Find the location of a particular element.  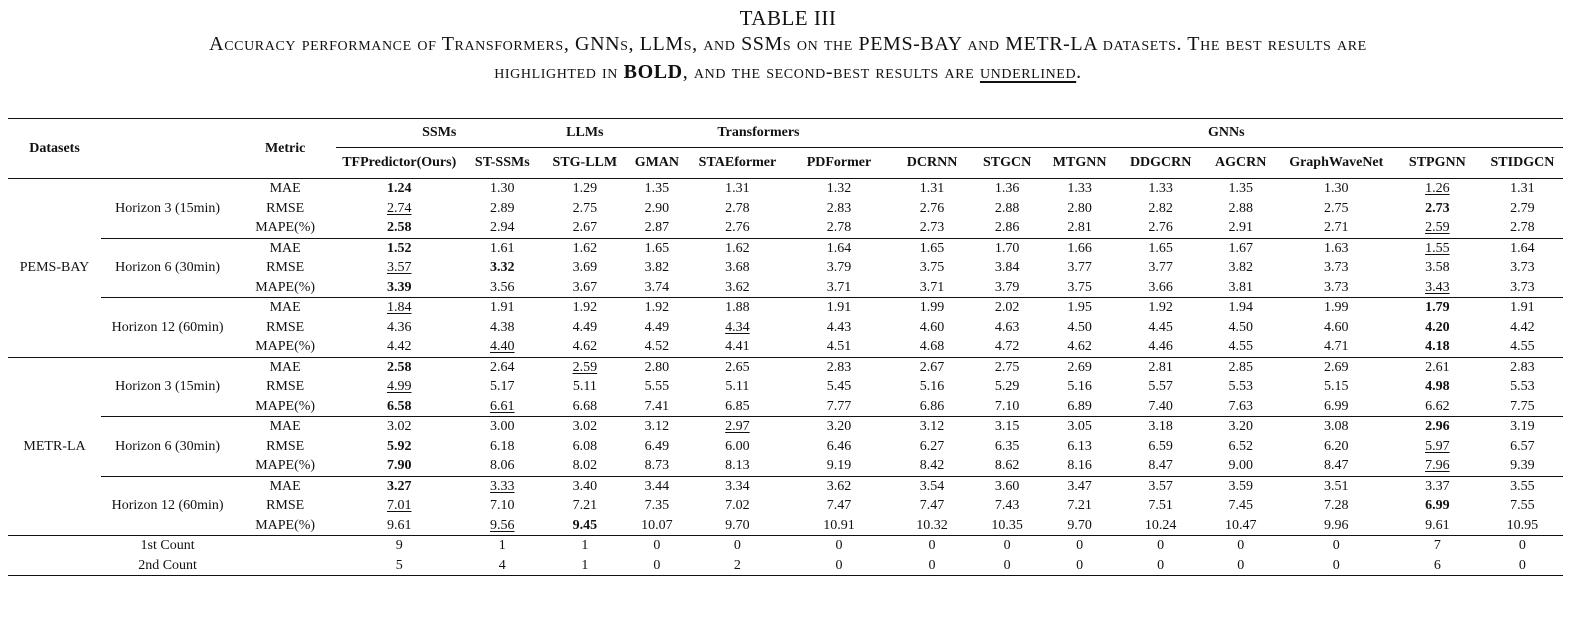

value-cell: 10.24 is located at coordinates (1161, 526).